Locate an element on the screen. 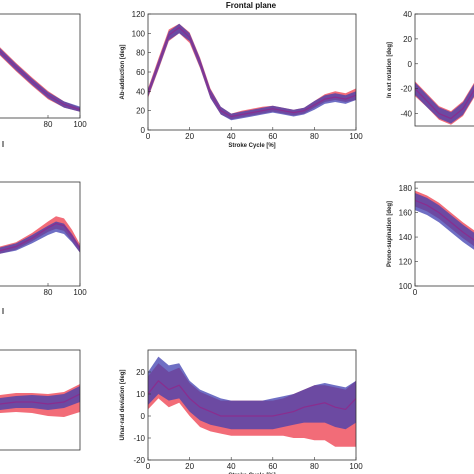  chart-right-middle: 020100120140160180Prono-supination [deg] is located at coordinates (430, 239).